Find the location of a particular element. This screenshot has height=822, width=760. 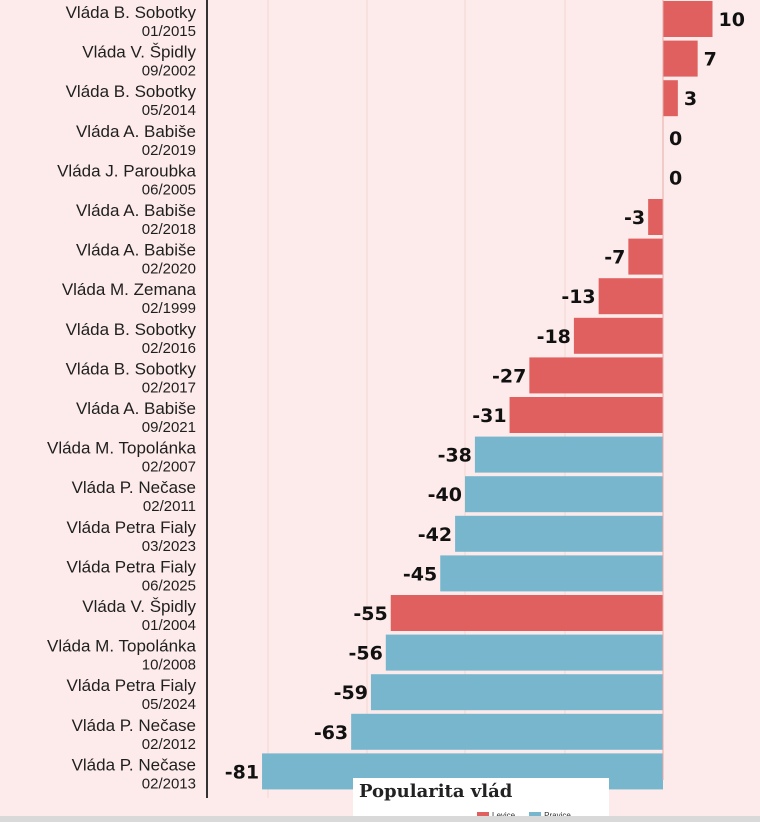

category-date: 02/2019 is located at coordinates (169, 150).